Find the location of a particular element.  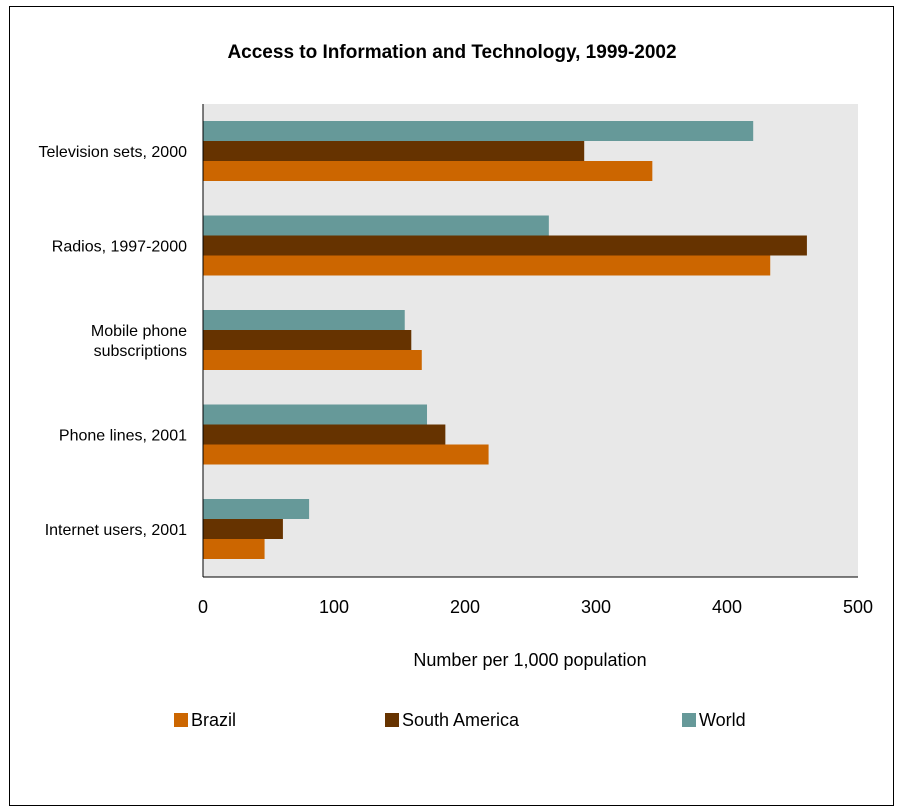

legend-label-world: World is located at coordinates (722, 720).